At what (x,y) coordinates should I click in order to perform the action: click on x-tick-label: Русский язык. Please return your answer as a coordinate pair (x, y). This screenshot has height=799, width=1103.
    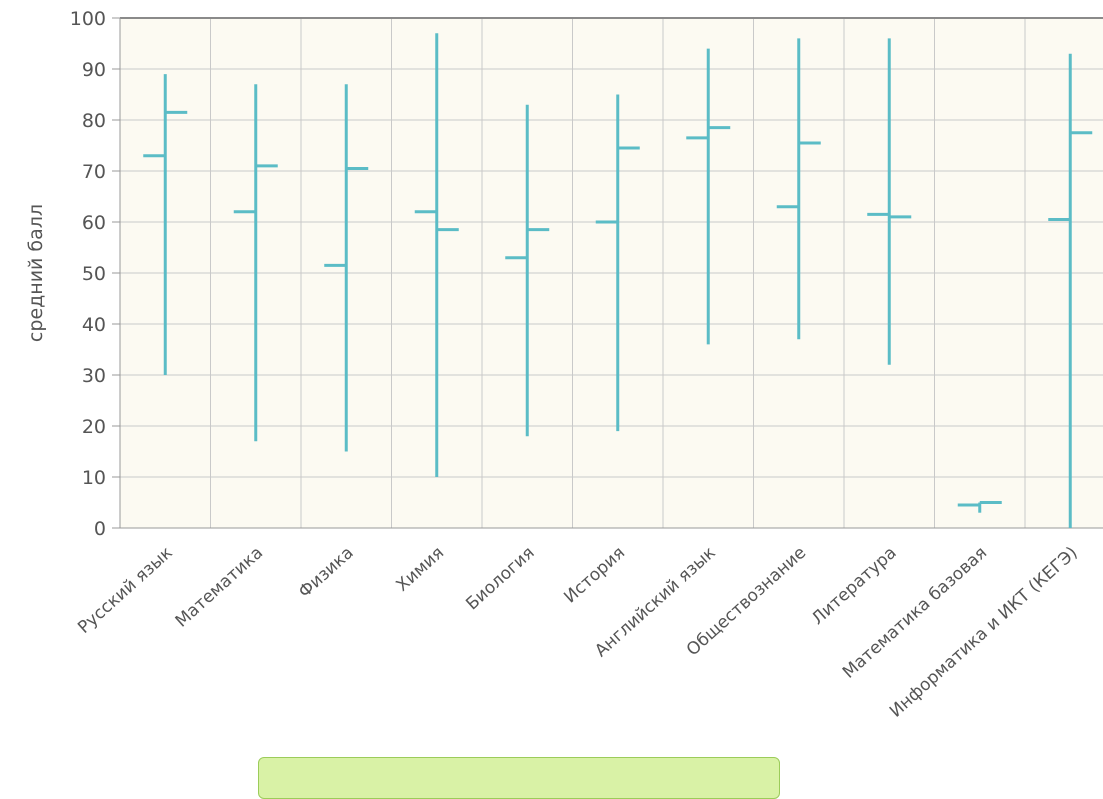
    Looking at the image, I should click on (125, 590).